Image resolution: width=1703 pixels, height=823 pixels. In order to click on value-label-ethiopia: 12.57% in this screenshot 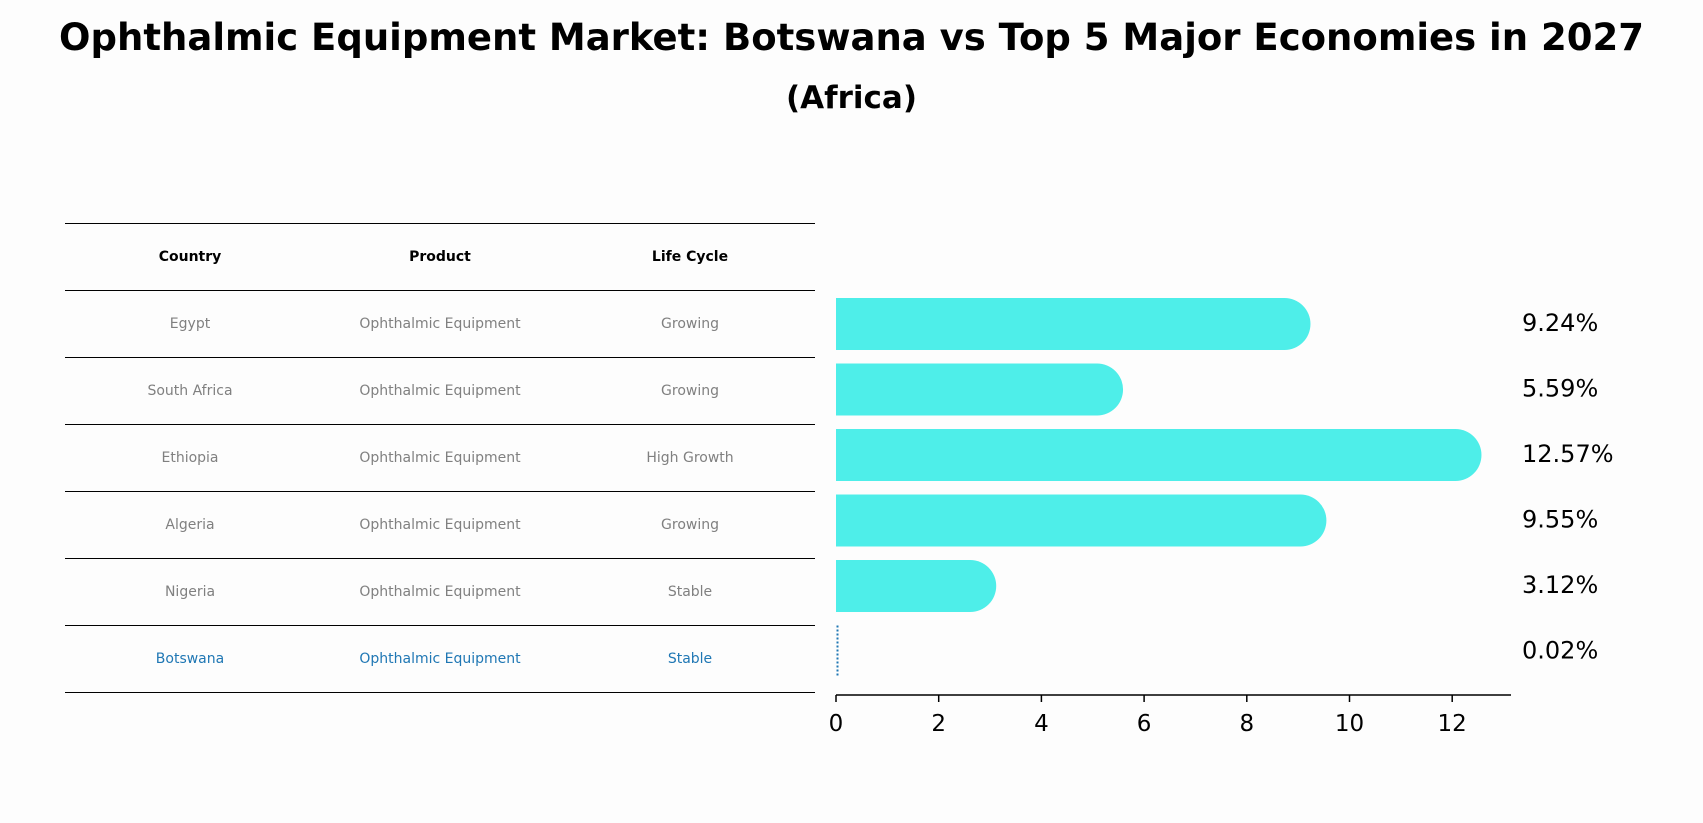, I will do `click(1568, 454)`.